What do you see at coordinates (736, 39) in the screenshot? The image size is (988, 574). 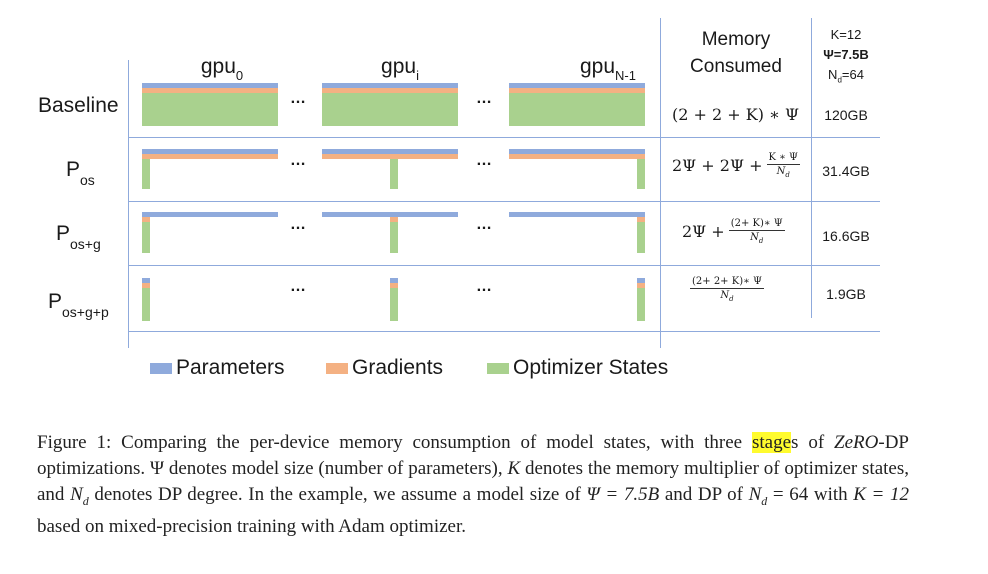 I see `memory-header-line1: Memory` at bounding box center [736, 39].